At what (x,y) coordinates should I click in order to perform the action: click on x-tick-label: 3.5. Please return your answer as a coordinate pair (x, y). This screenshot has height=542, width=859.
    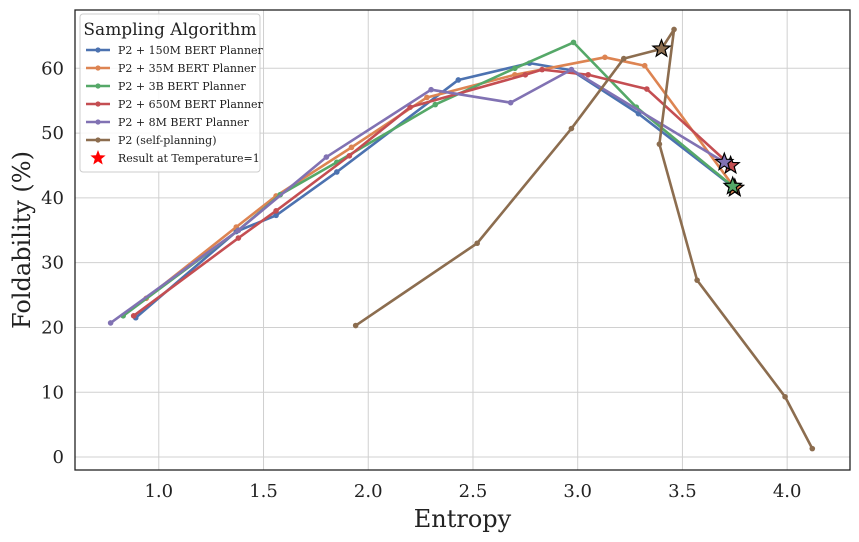
    Looking at the image, I should click on (682, 491).